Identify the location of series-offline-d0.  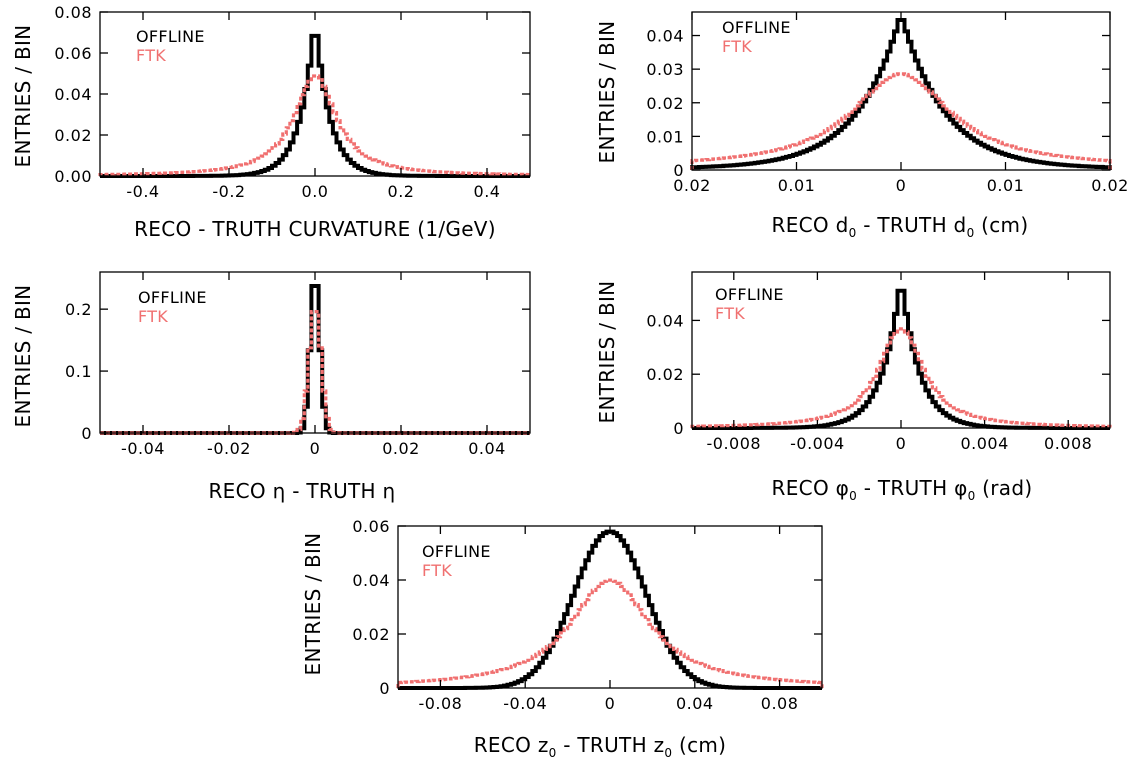
(901, 94).